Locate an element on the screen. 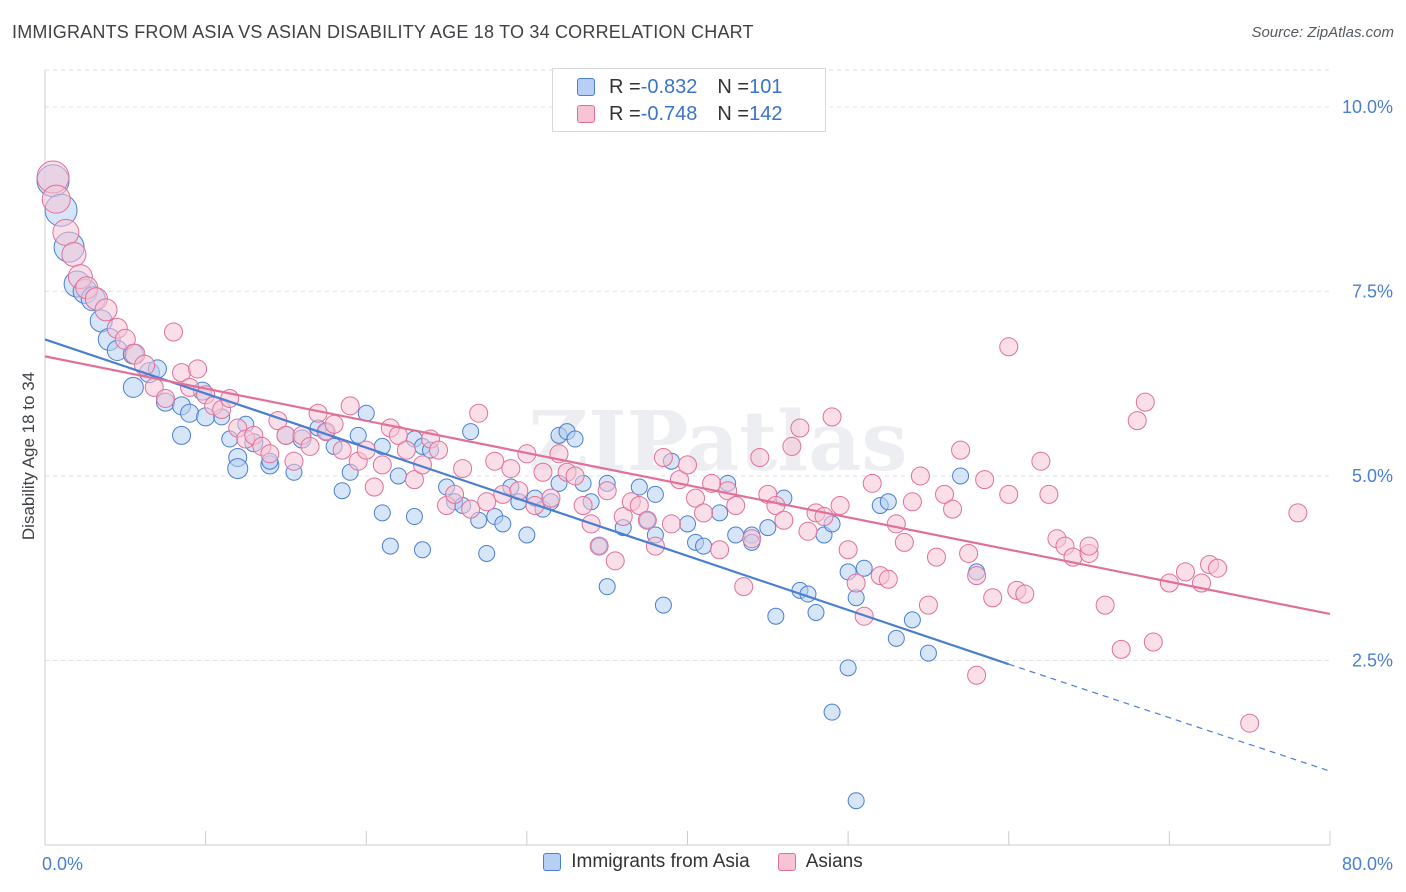  legend-label: Immigrants from Asia is located at coordinates (660, 861).